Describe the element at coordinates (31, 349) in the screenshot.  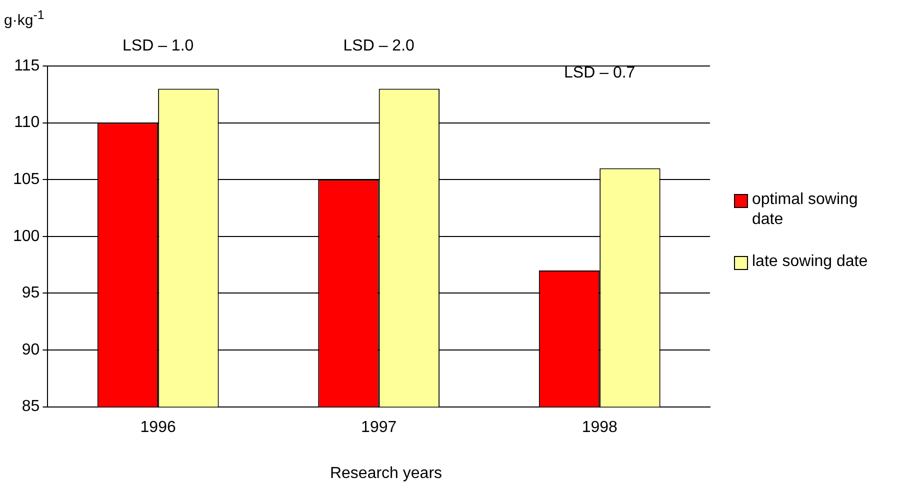
I see `y-tick-label: 90` at that location.